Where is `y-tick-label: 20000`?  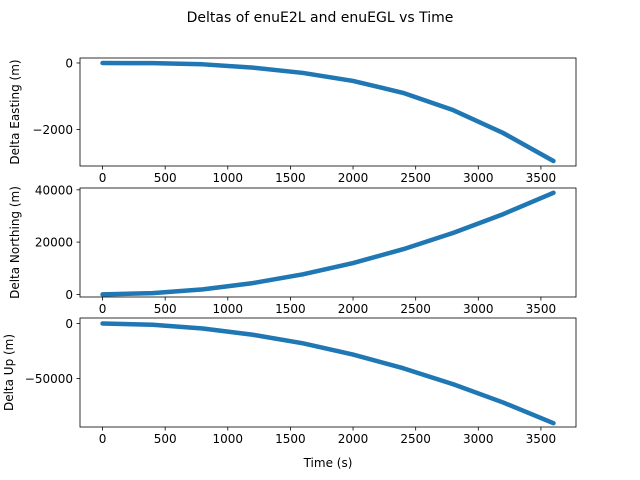
y-tick-label: 20000 is located at coordinates (54, 243).